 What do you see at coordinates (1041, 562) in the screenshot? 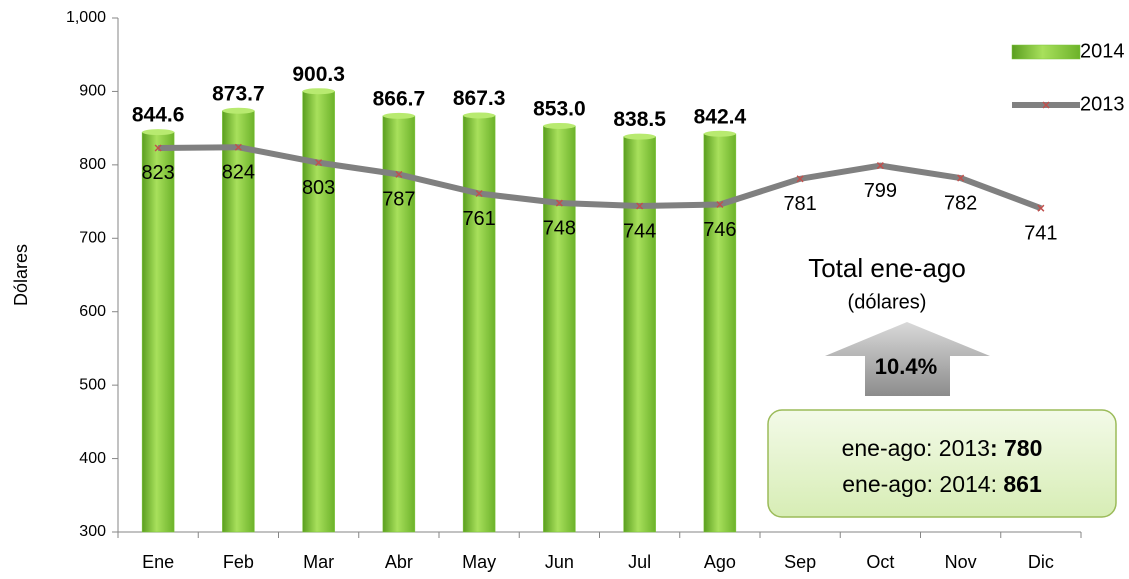
I see `x-tick-label: Dic` at bounding box center [1041, 562].